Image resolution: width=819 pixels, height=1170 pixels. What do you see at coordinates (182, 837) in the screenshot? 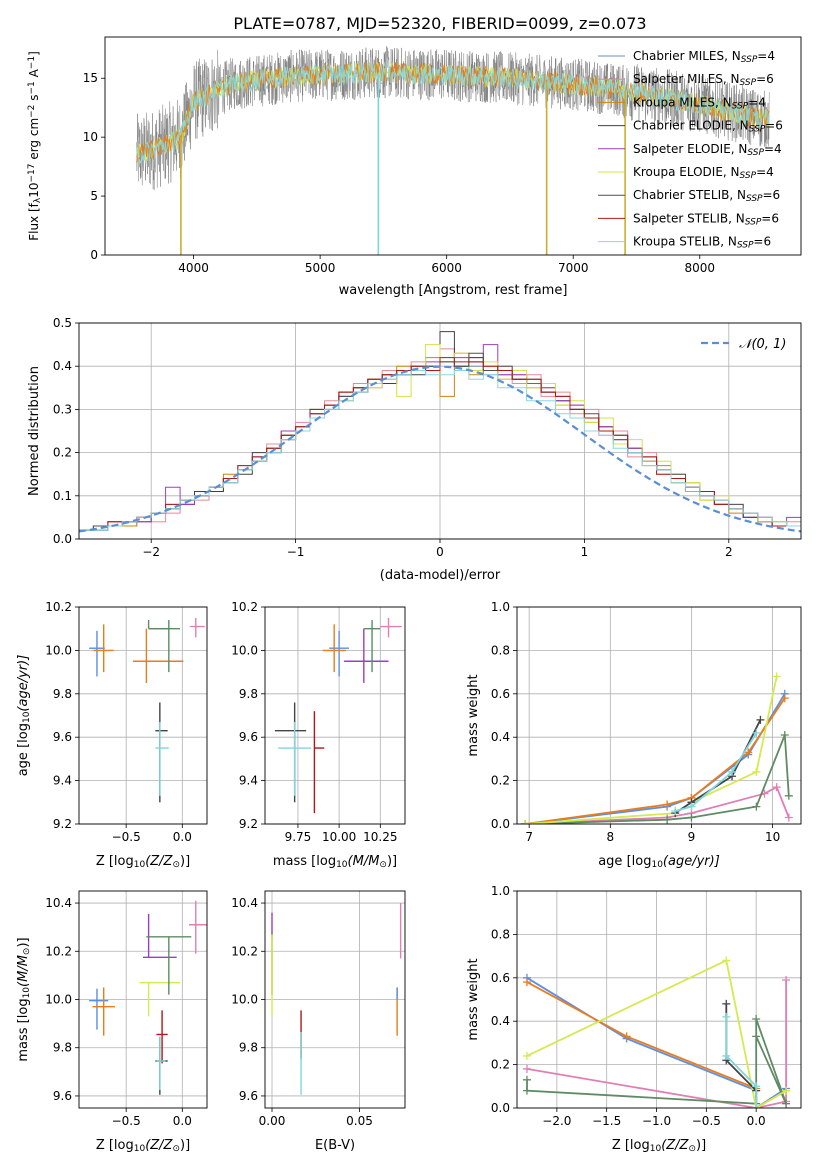
I see `x-tick-label: 0.0` at bounding box center [182, 837].